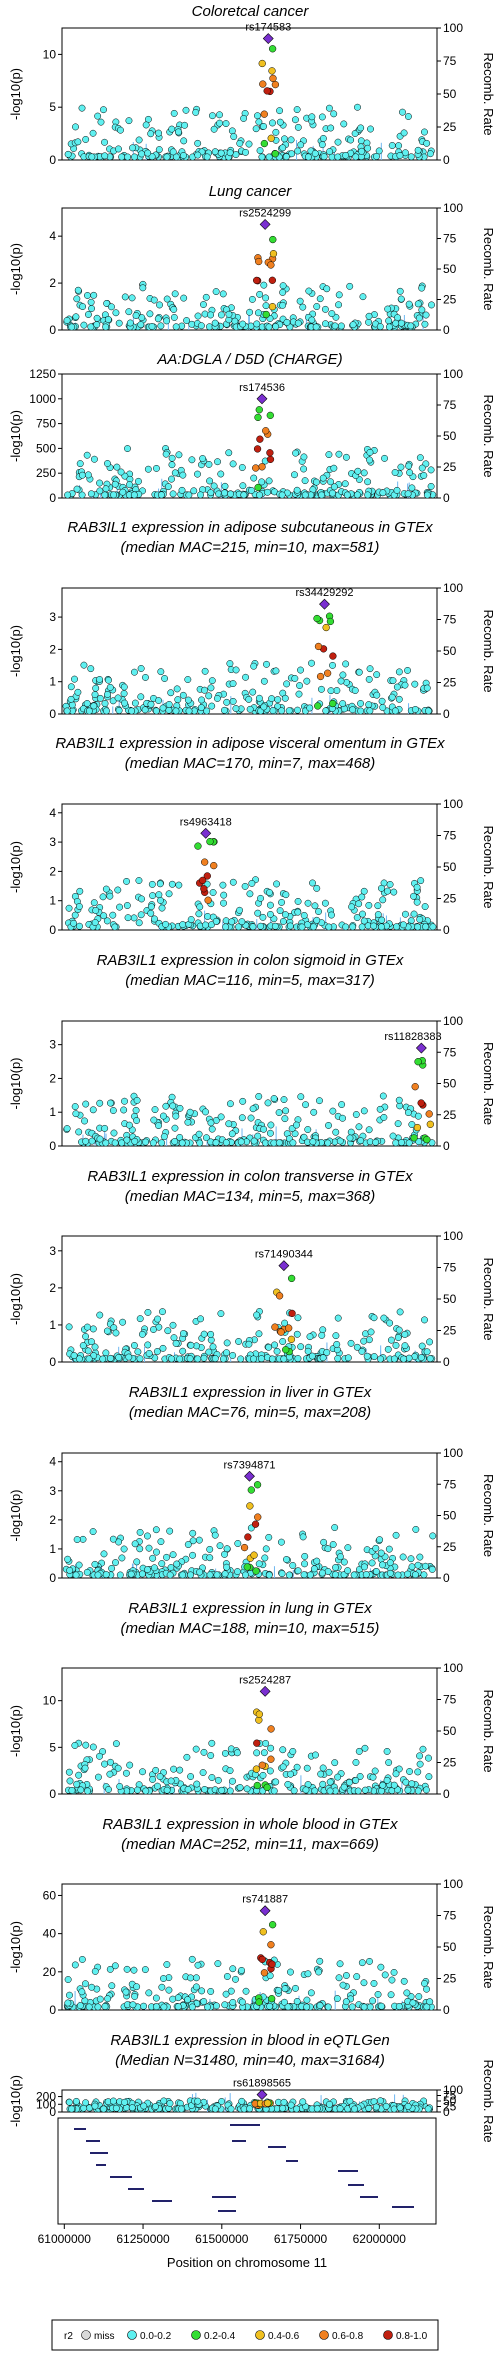  What do you see at coordinates (46, 2104) in the screenshot?
I see `y-tick-label: 100` at bounding box center [46, 2104].